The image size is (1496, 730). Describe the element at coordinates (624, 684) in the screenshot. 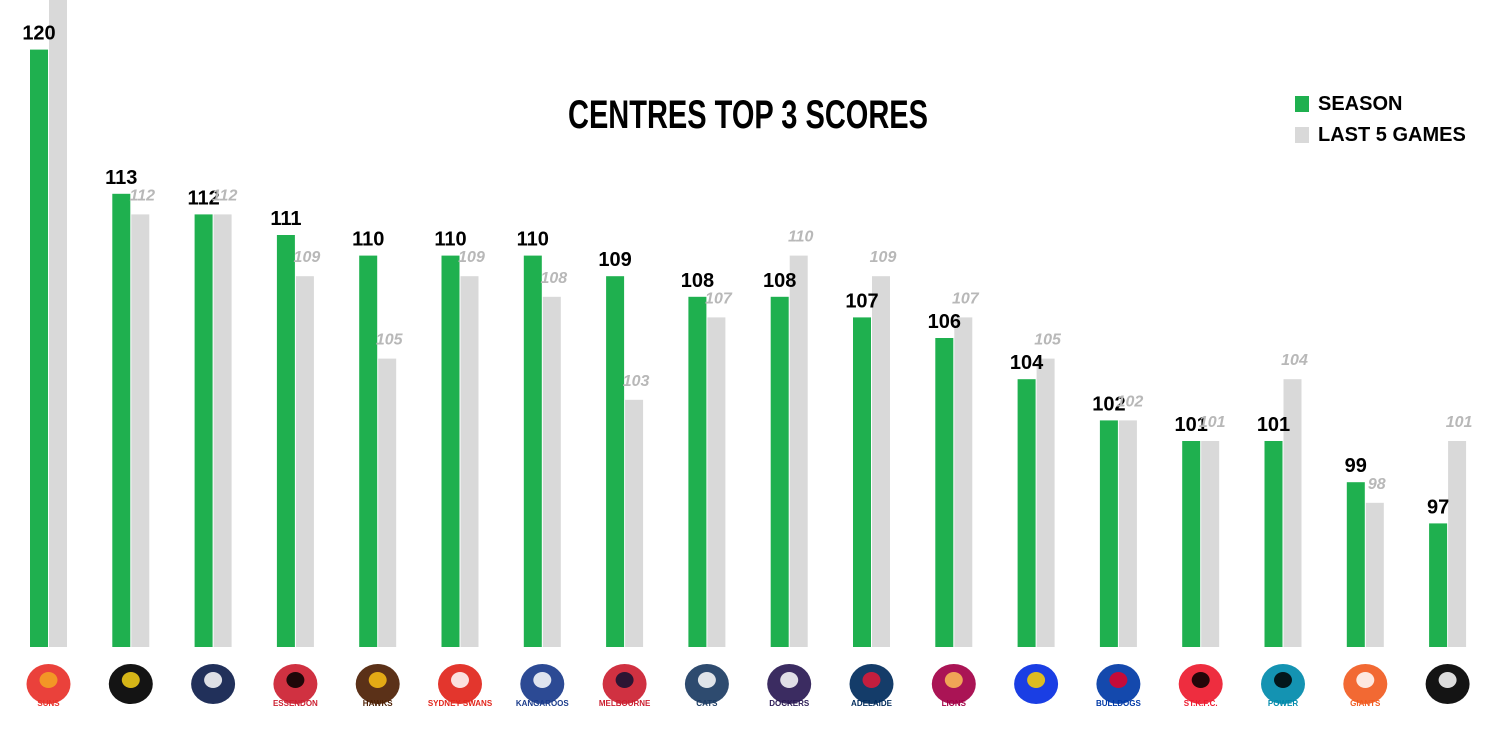

I see `demon-icon` at that location.